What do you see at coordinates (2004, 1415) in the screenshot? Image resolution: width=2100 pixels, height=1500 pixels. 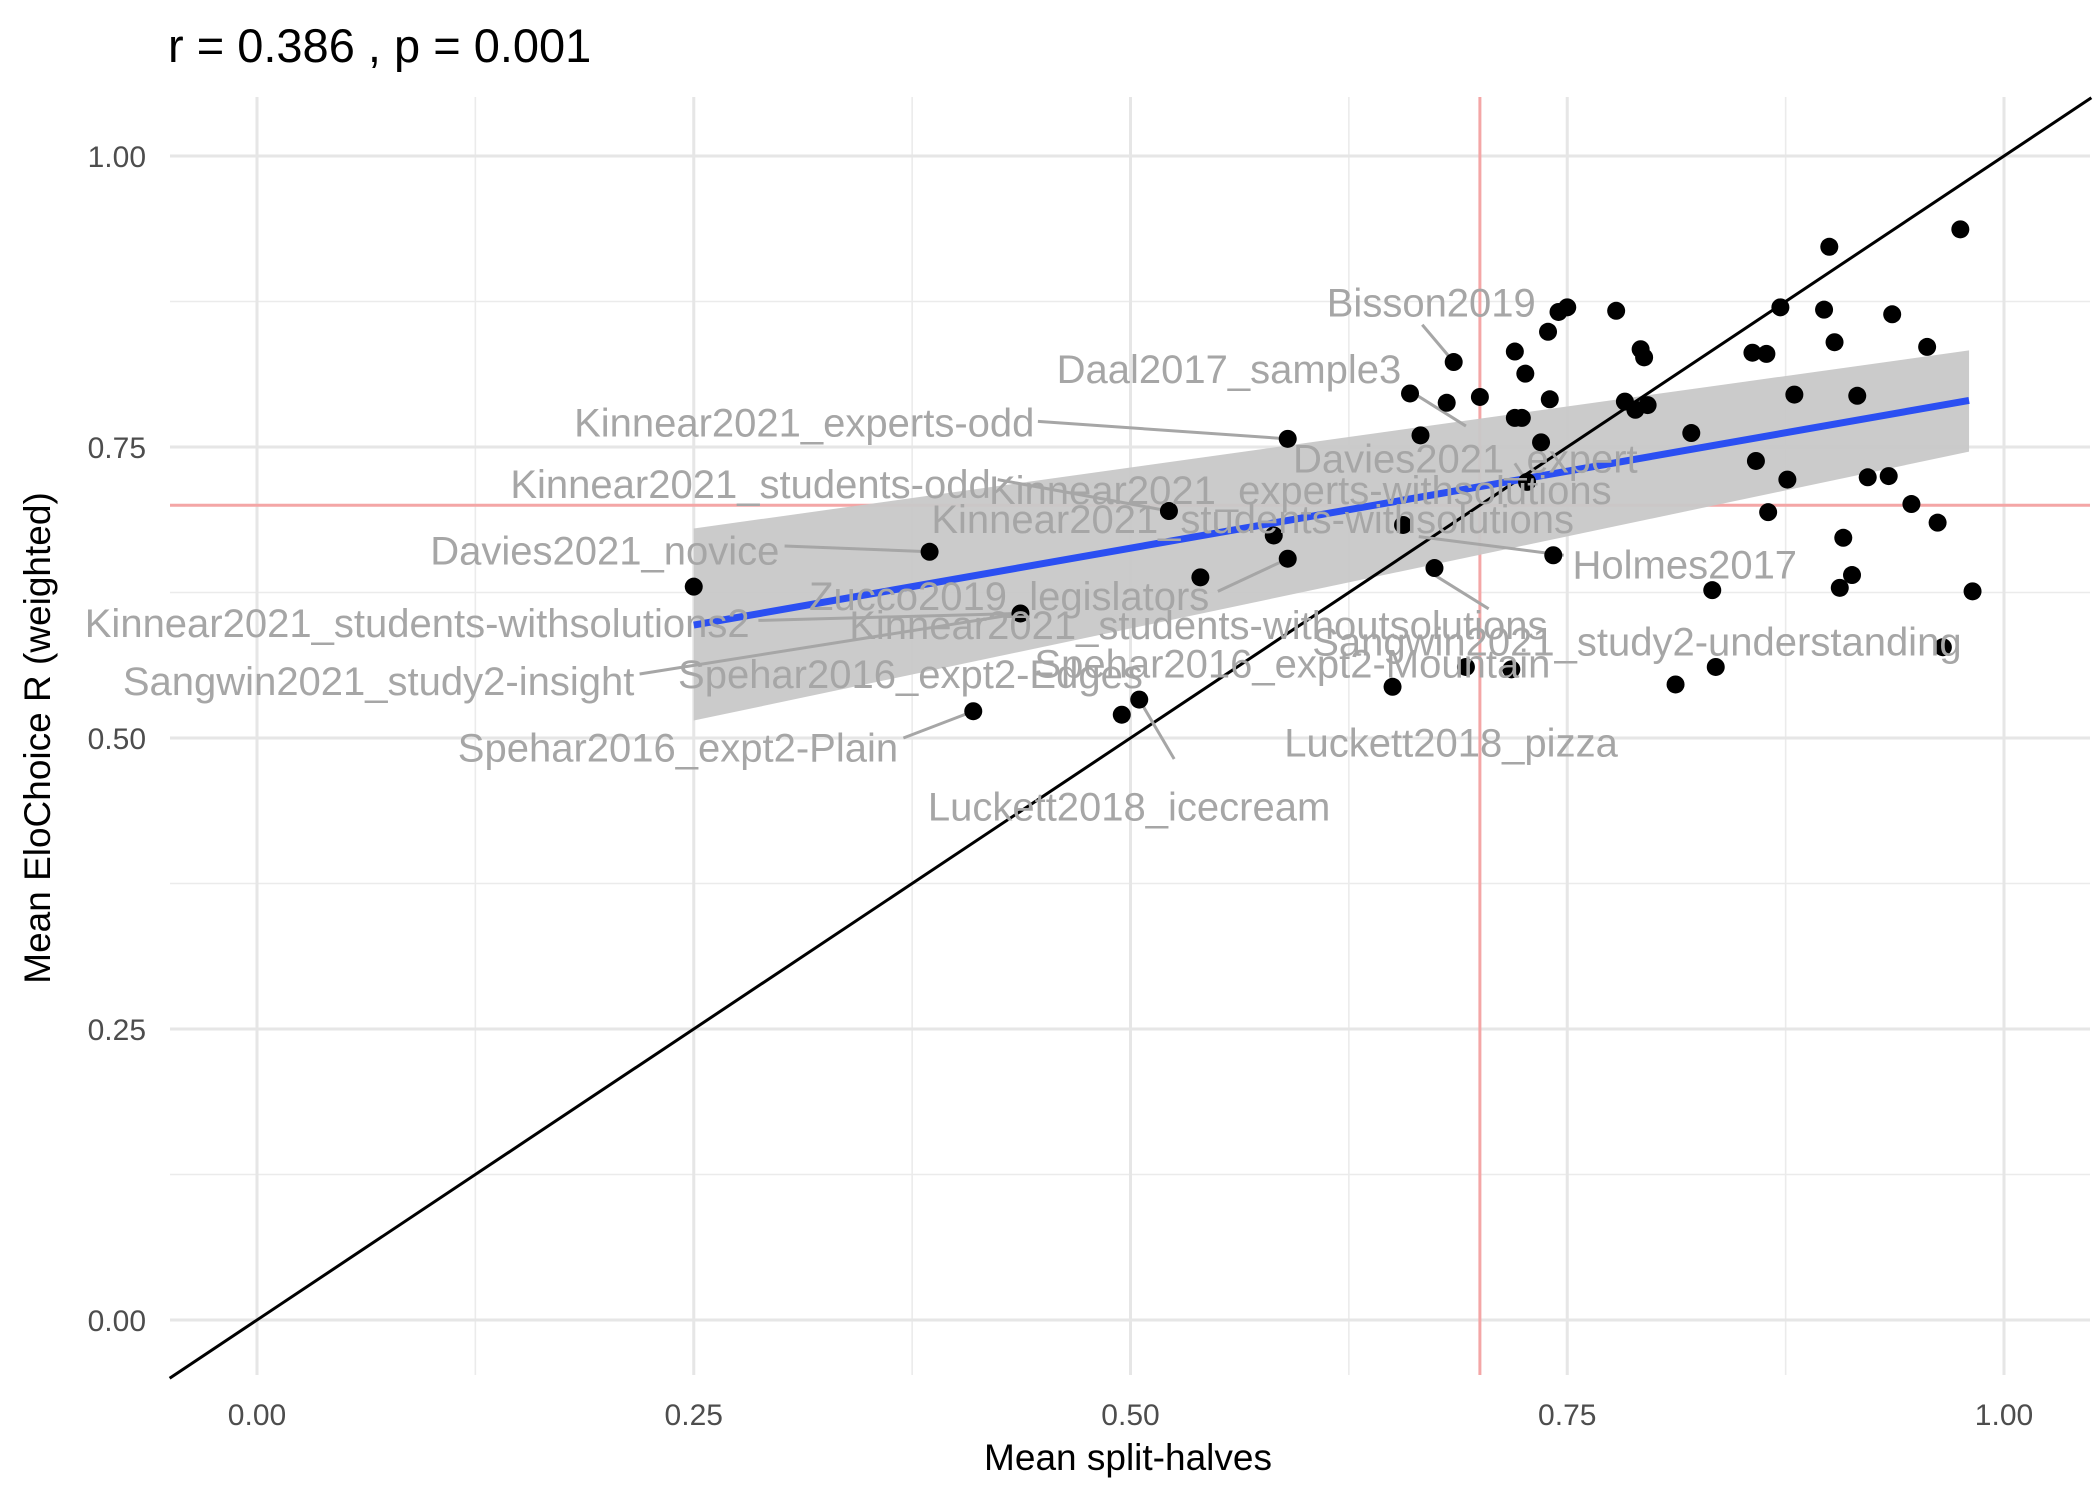 I see `x-tick-label: 1.00` at bounding box center [2004, 1415].